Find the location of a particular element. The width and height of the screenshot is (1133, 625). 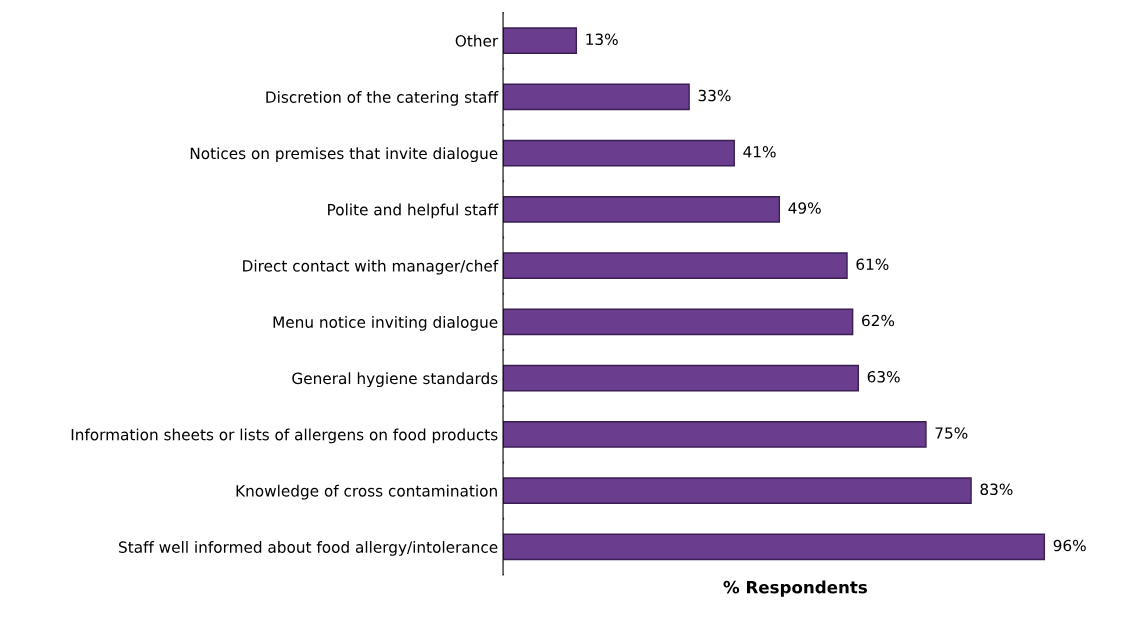

y-tick-label: Polite and helpful staff is located at coordinates (413, 211).